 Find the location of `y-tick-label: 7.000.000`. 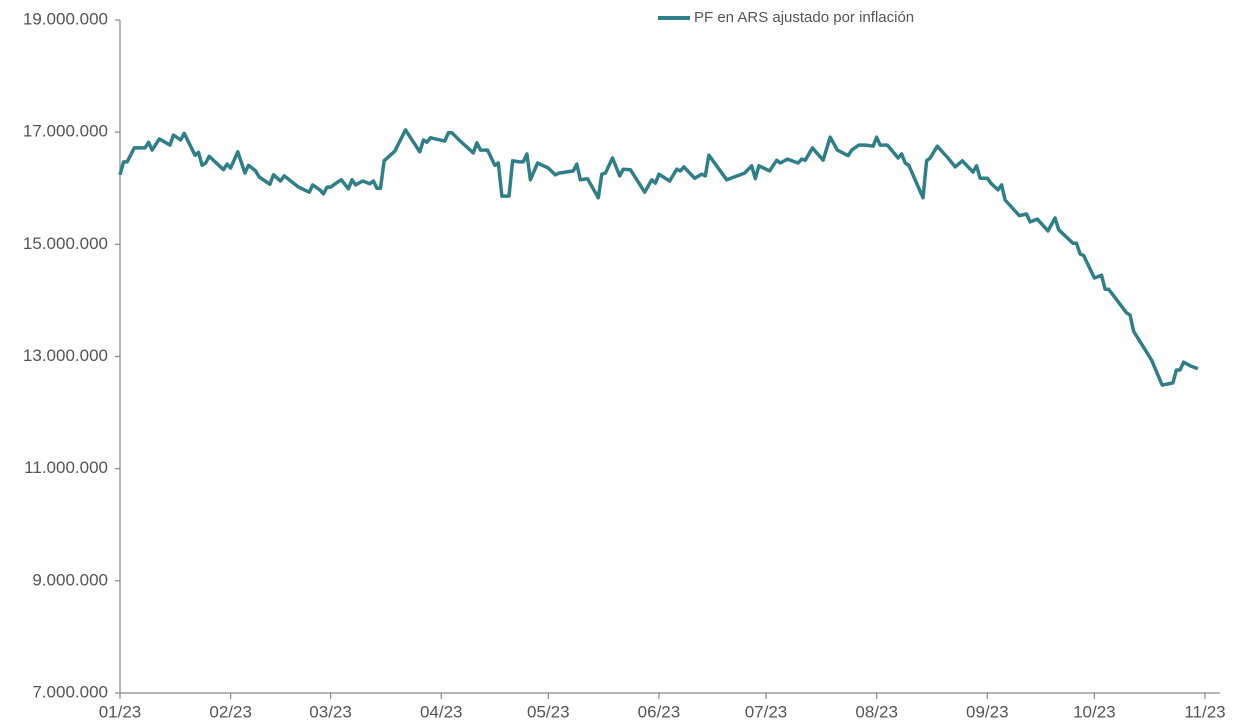

y-tick-label: 7.000.000 is located at coordinates (70, 691).